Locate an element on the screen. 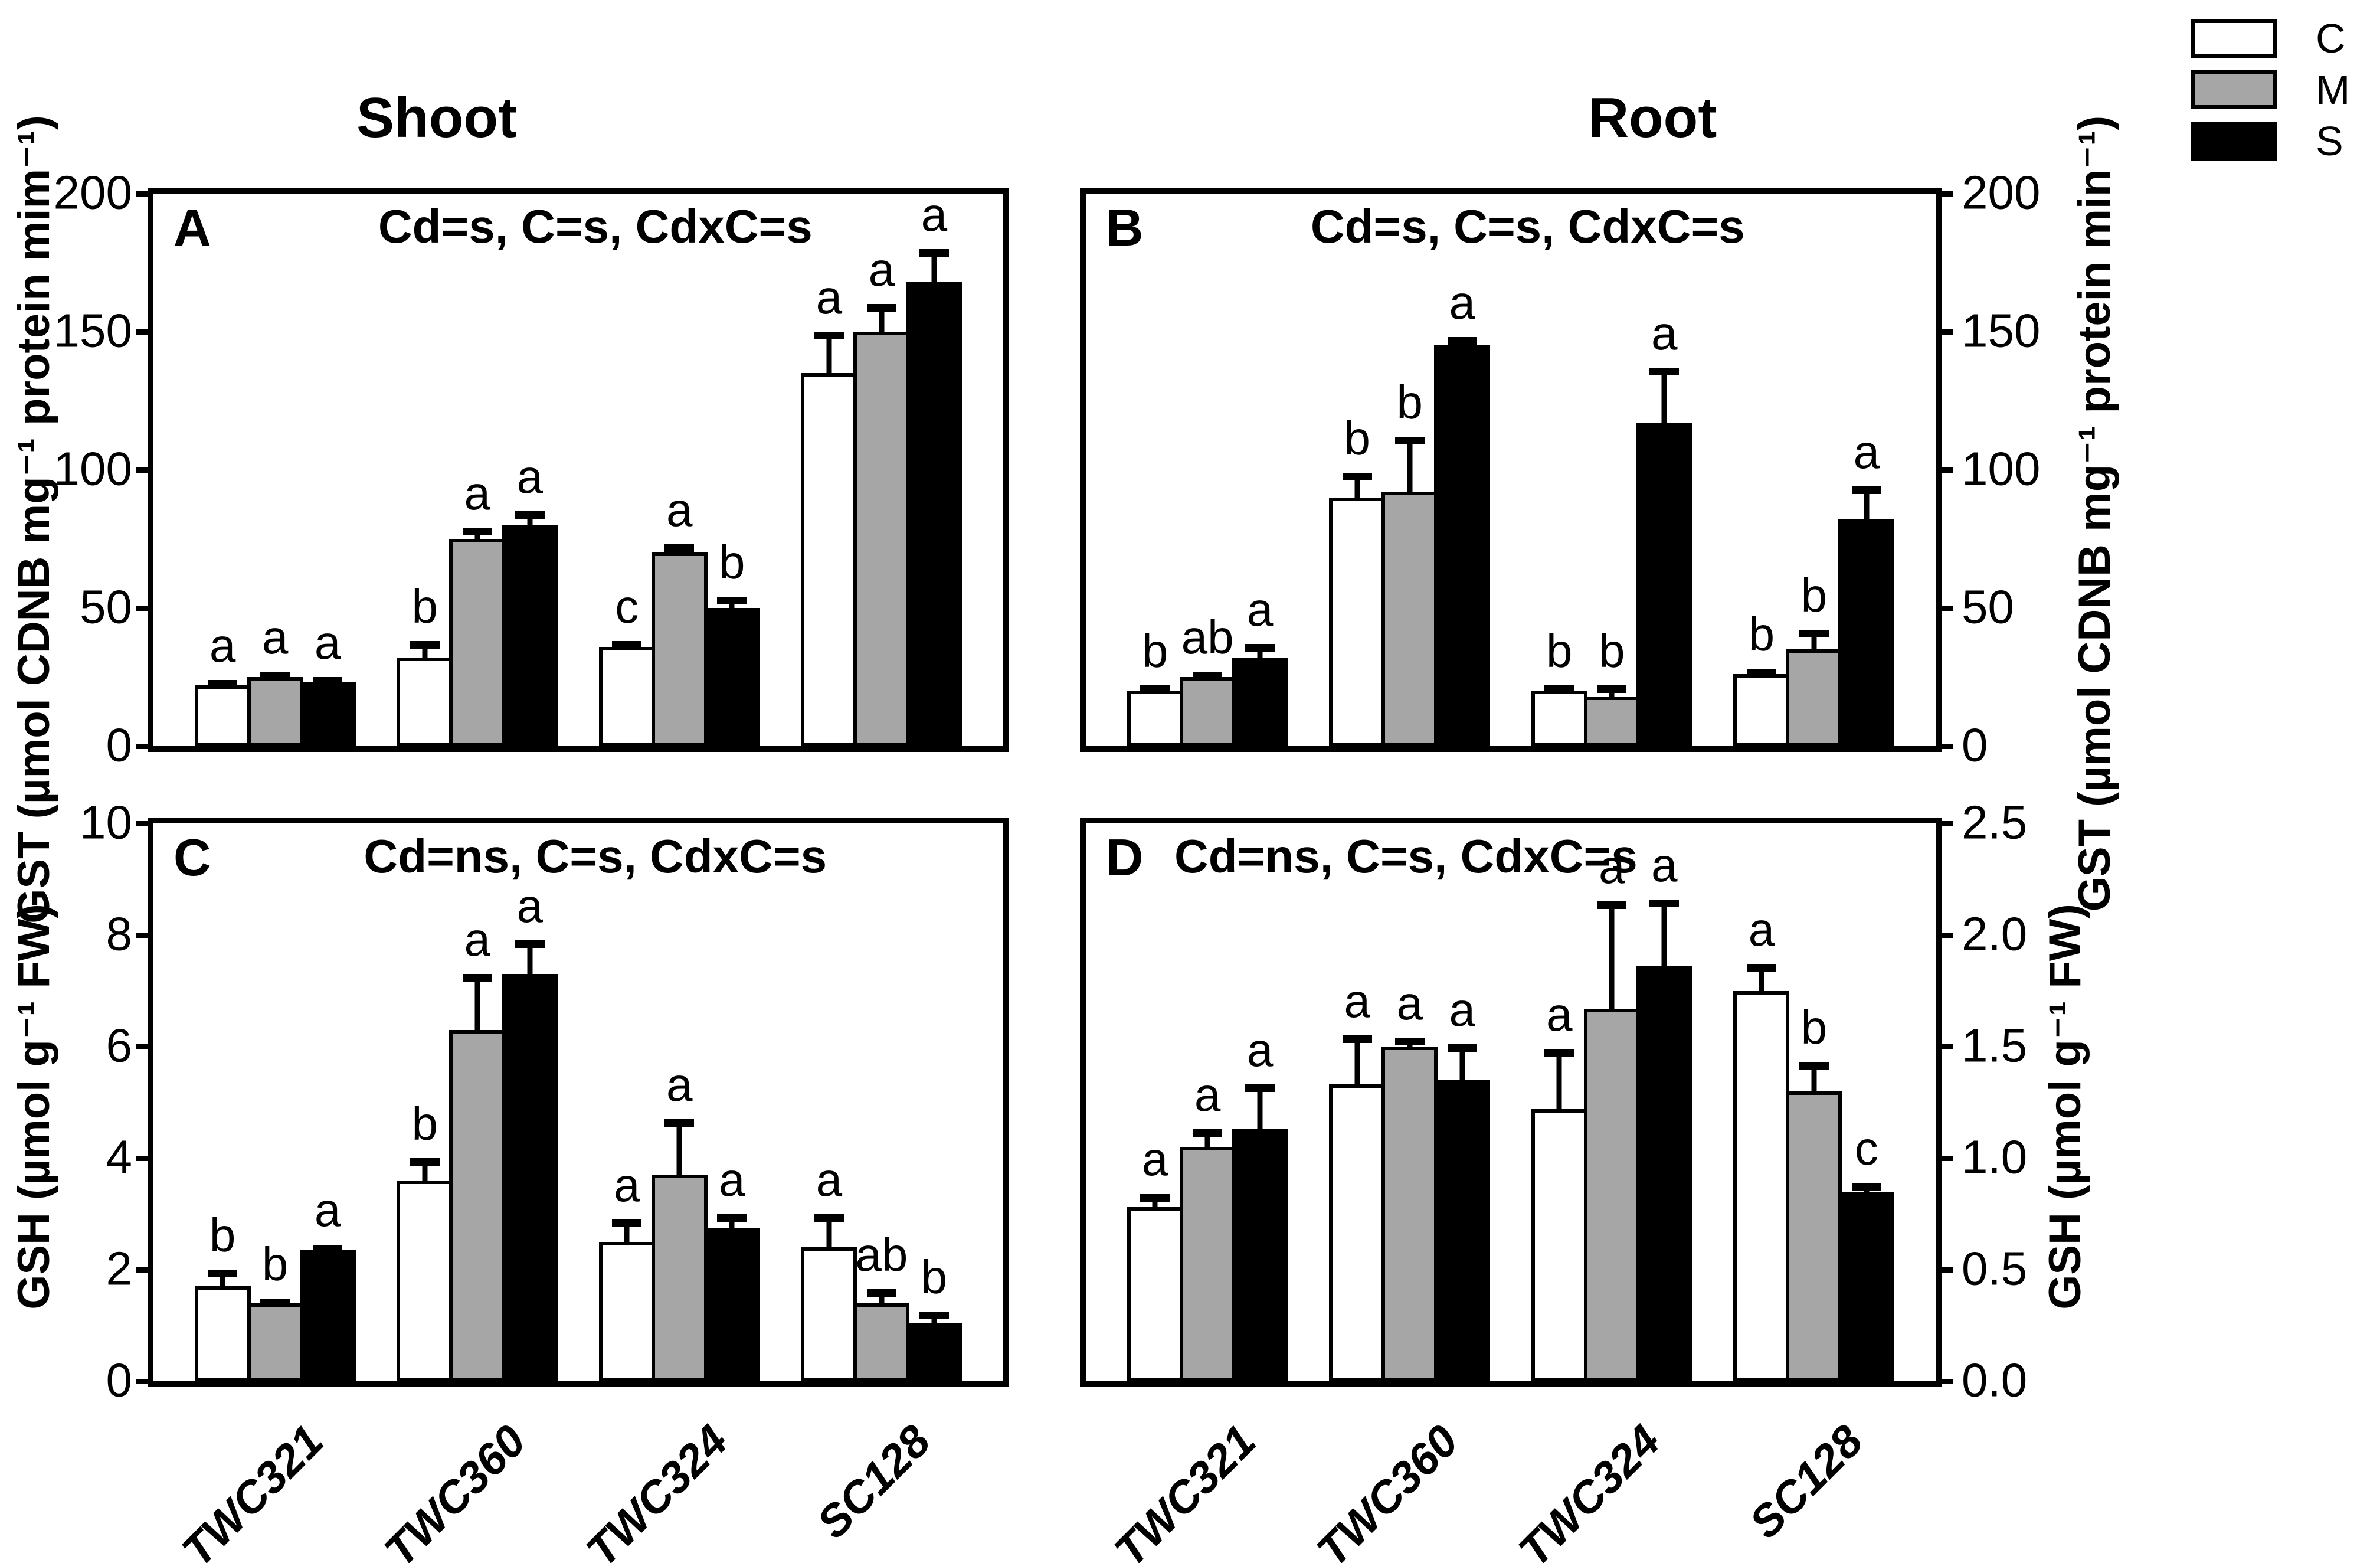  bar-s-twc321 is located at coordinates (327, 714).